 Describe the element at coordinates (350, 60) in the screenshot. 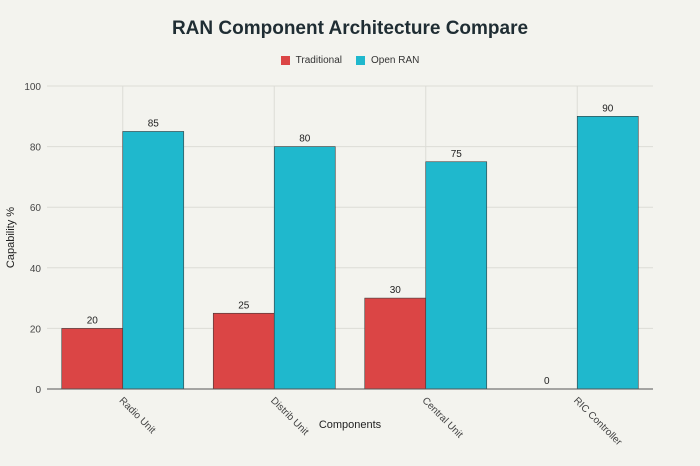

I see `legend: Traditional Open RAN` at that location.